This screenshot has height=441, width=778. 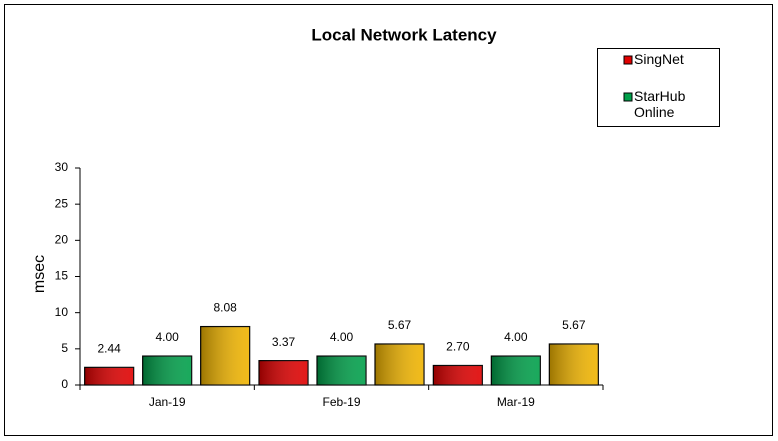 I want to click on y-axis-title: msec, so click(x=39, y=274).